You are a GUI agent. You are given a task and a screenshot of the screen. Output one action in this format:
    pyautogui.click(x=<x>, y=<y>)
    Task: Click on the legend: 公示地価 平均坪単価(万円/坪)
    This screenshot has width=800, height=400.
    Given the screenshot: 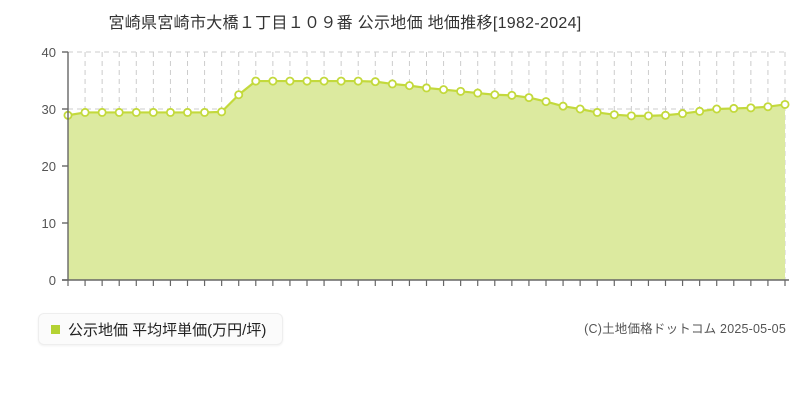 What is the action you would take?
    pyautogui.click(x=161, y=329)
    